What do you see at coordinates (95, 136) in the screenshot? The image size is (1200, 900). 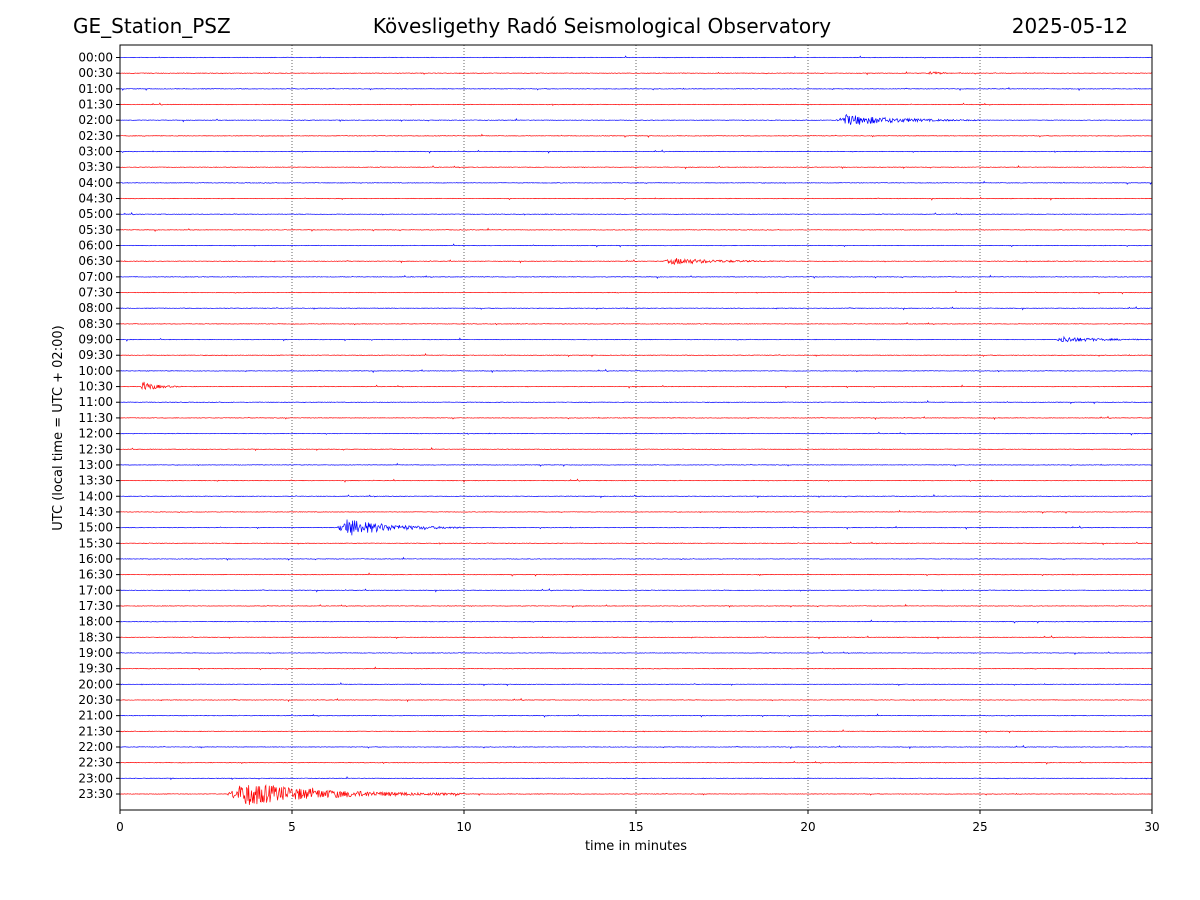 I see `y-tick-label: 02:30` at bounding box center [95, 136].